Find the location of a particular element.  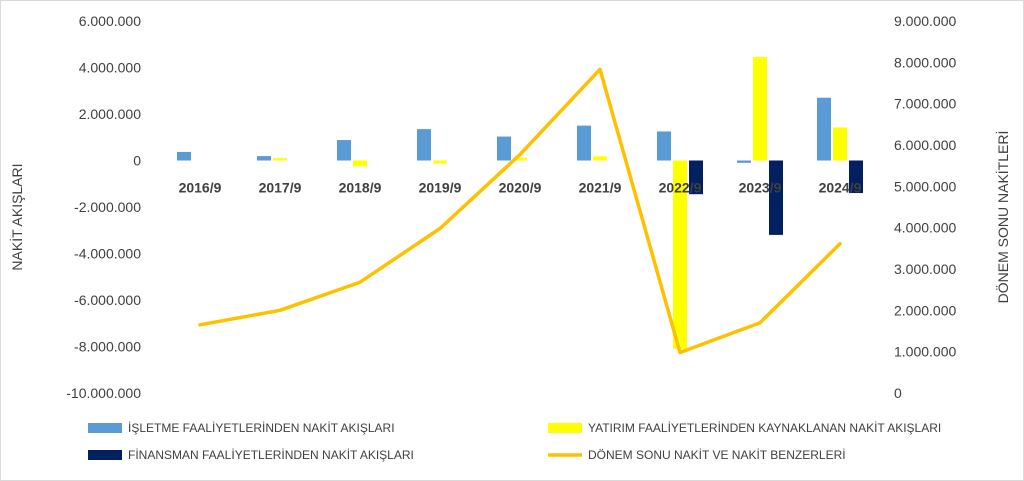

y2-axis-title: DÖNEM SONU NAKİTLERİ is located at coordinates (1002, 217).